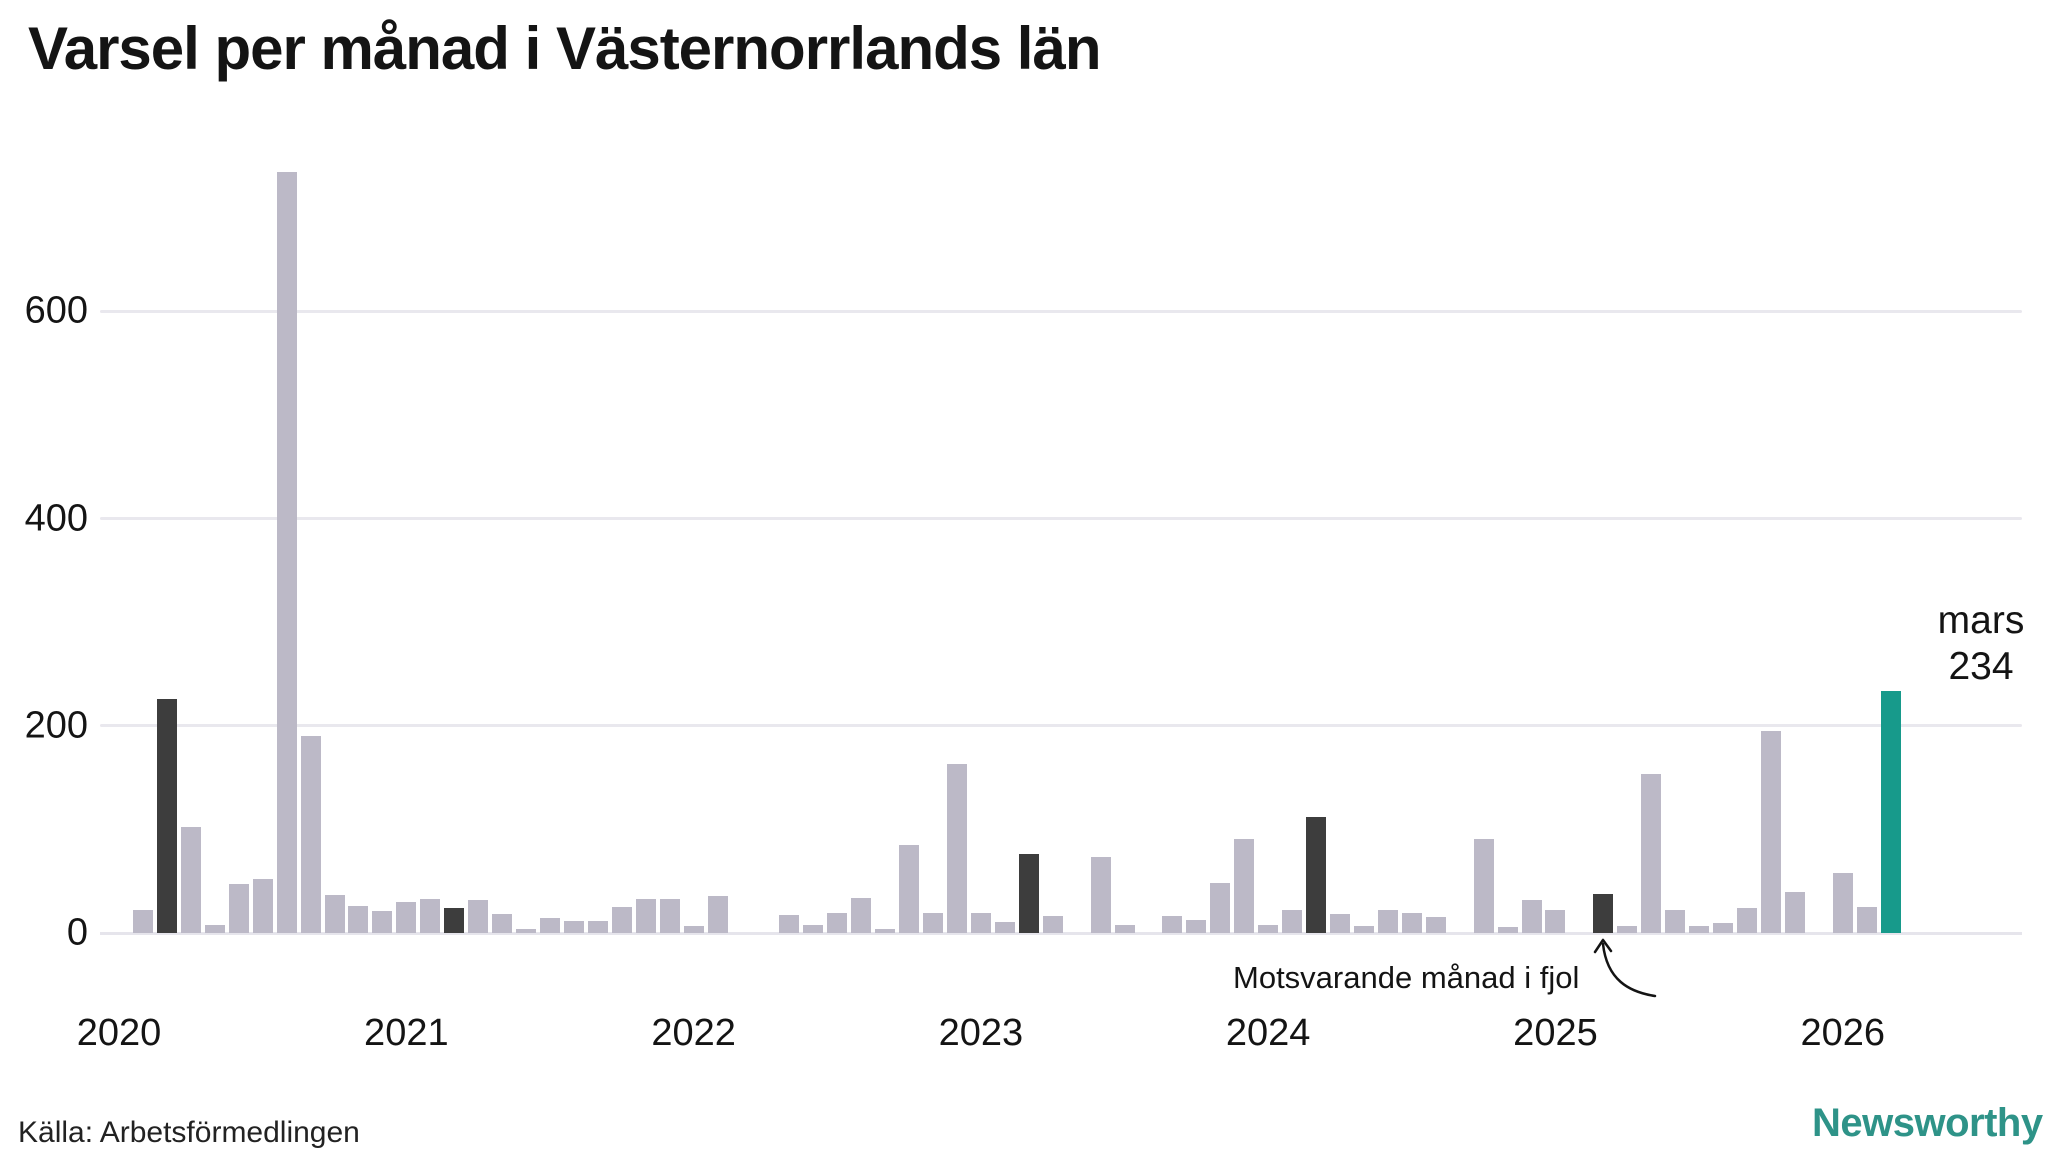  I want to click on current-value: 234, so click(1981, 666).